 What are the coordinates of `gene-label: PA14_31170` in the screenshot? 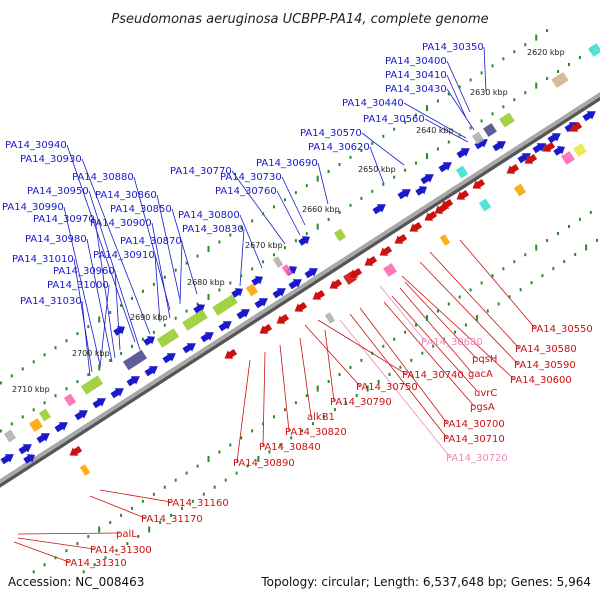 It's located at (172, 519).